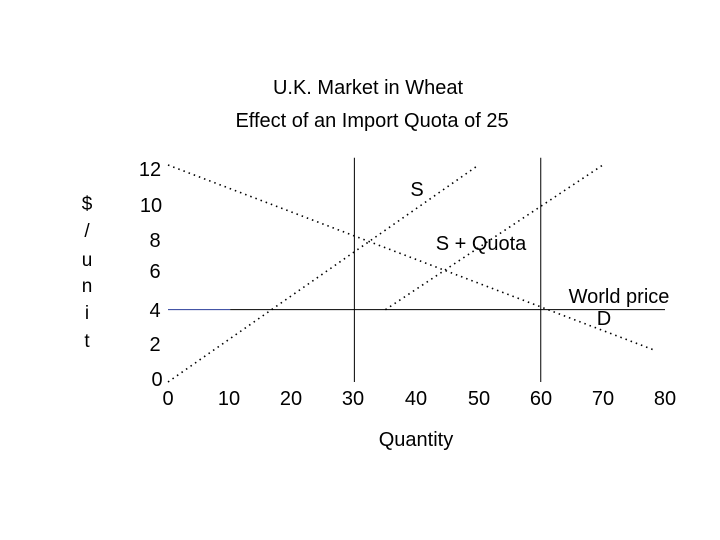  What do you see at coordinates (416, 440) in the screenshot?
I see `x-axis-label: Quantity` at bounding box center [416, 440].